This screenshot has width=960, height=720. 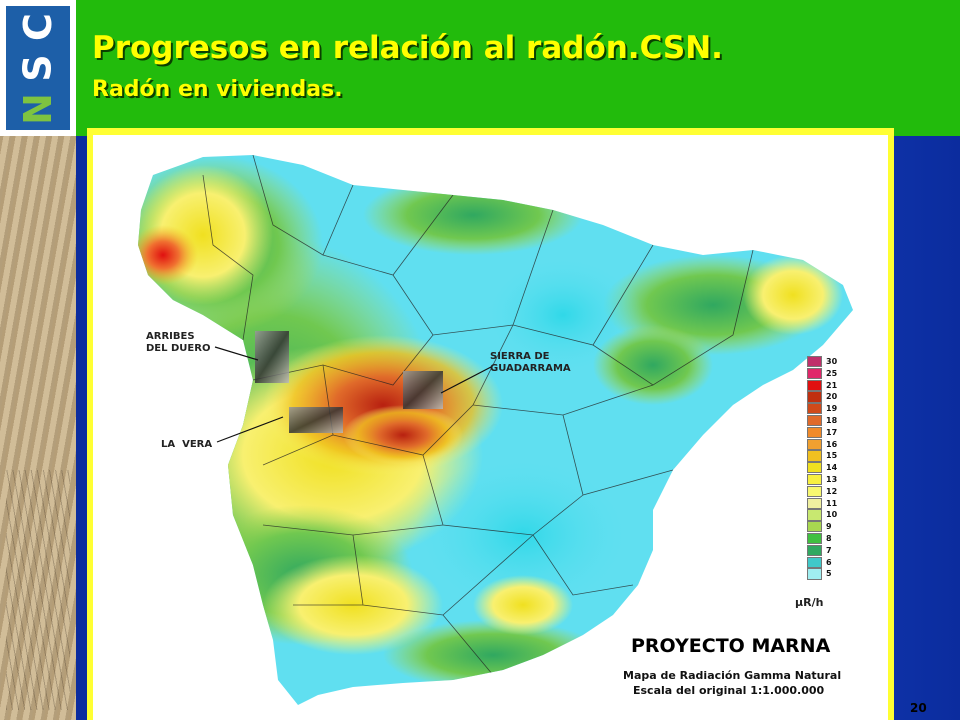 What do you see at coordinates (530, 362) in the screenshot?
I see `label-guadarrama: SIERRA DE GUADARRAMA` at bounding box center [530, 362].